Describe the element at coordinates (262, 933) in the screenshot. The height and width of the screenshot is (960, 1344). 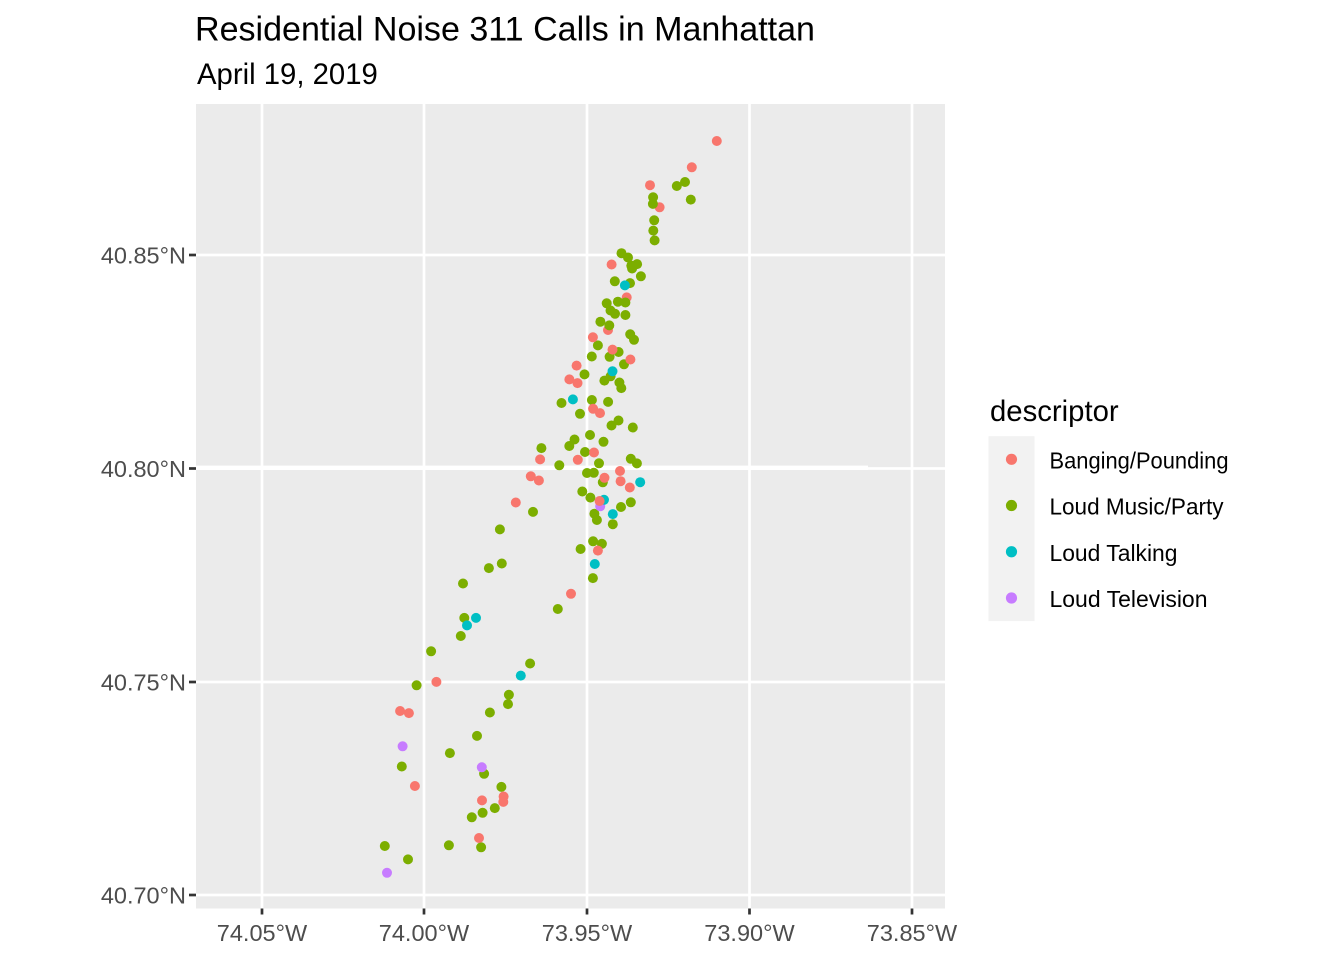
I see `svg-text: 74.05°W` at that location.